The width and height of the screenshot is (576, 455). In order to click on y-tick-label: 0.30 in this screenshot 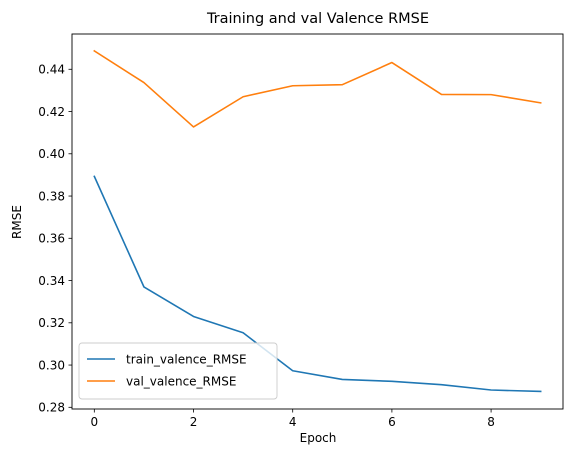, I will do `click(51, 365)`.